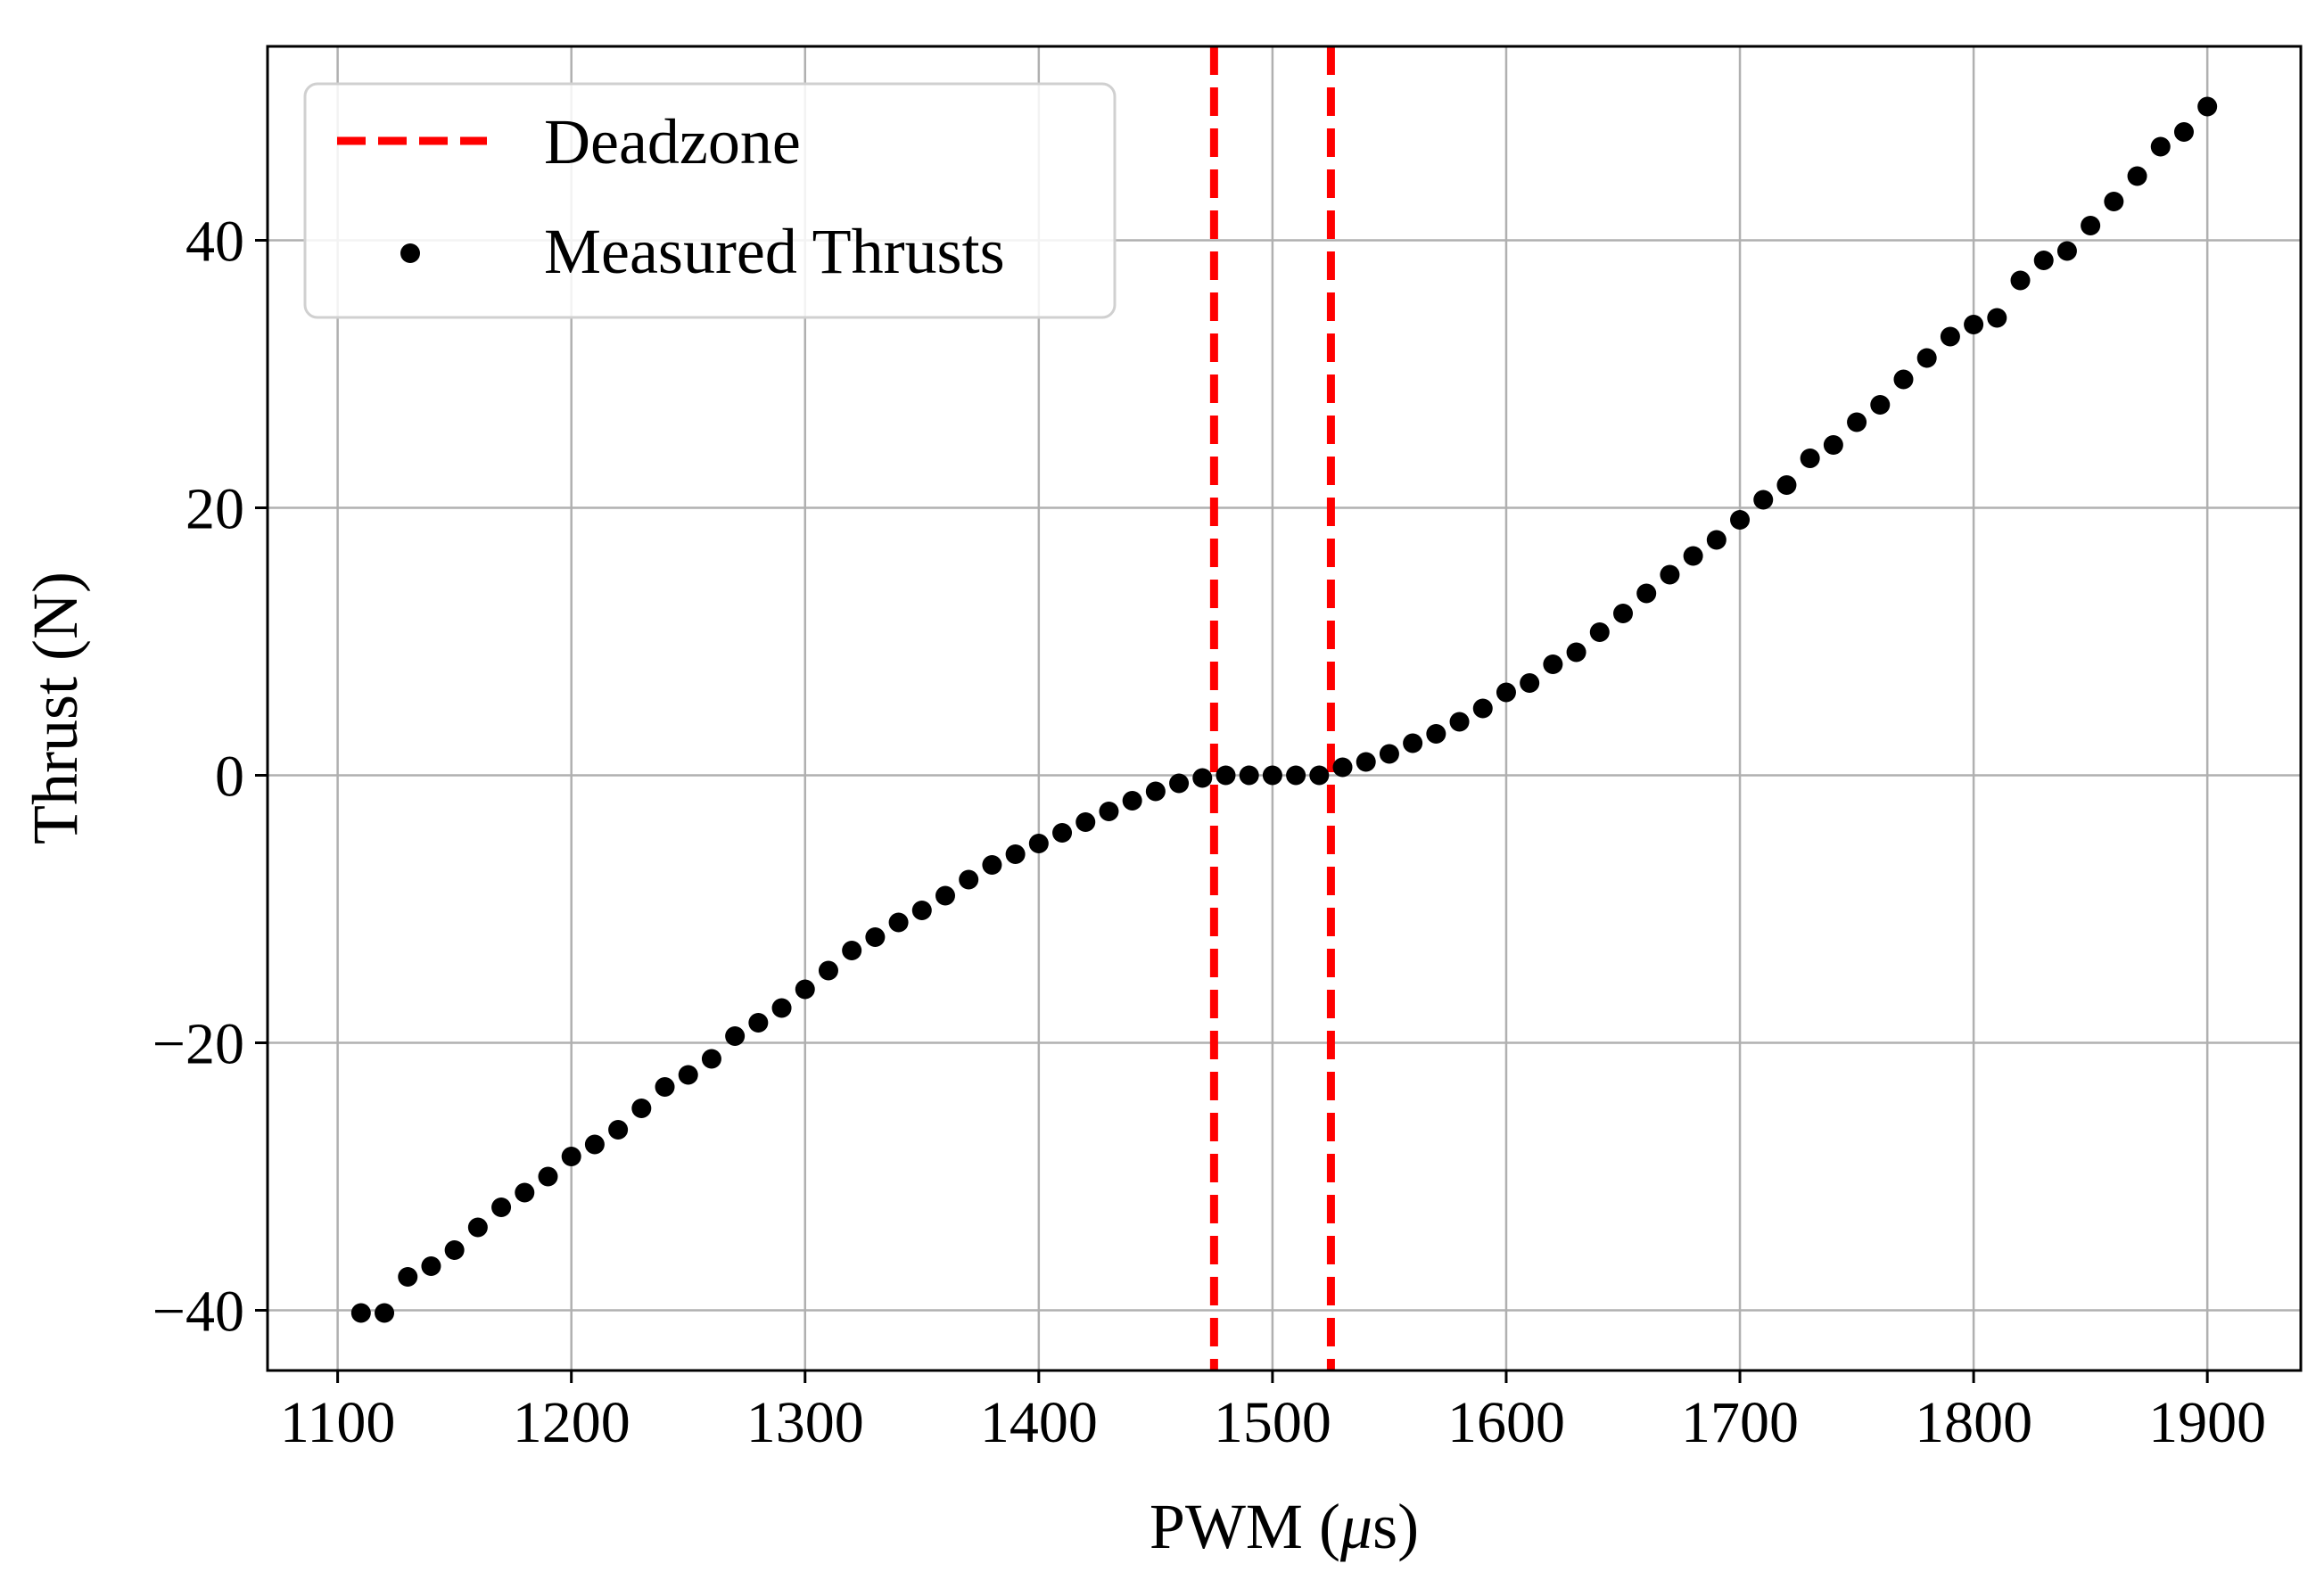 This screenshot has width=2324, height=1572. Describe the element at coordinates (1740, 1422) in the screenshot. I see `x-tick-label: 1700` at that location.